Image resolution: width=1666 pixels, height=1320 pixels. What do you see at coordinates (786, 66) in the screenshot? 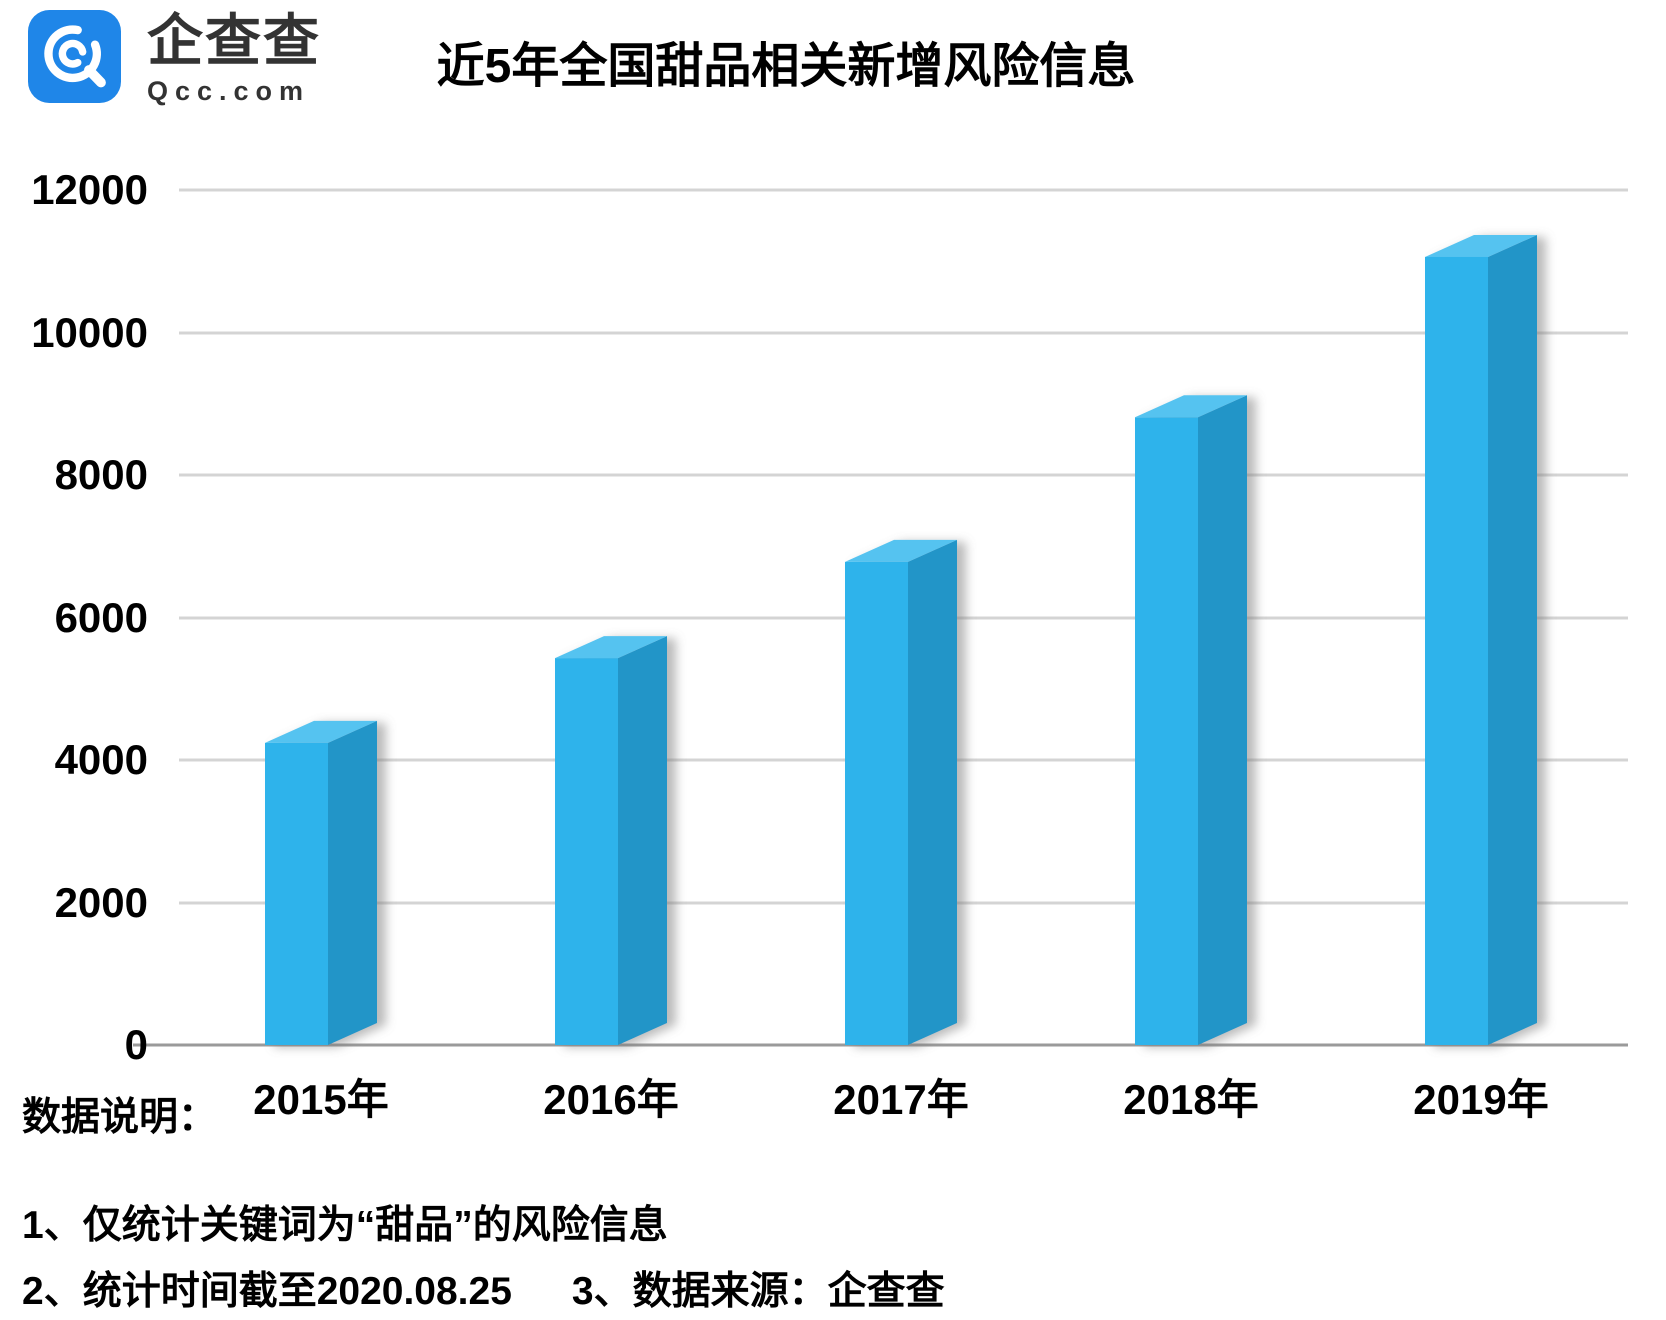
I see `chart-title: 近5年全国甜品相关新增风险信息` at bounding box center [786, 66].